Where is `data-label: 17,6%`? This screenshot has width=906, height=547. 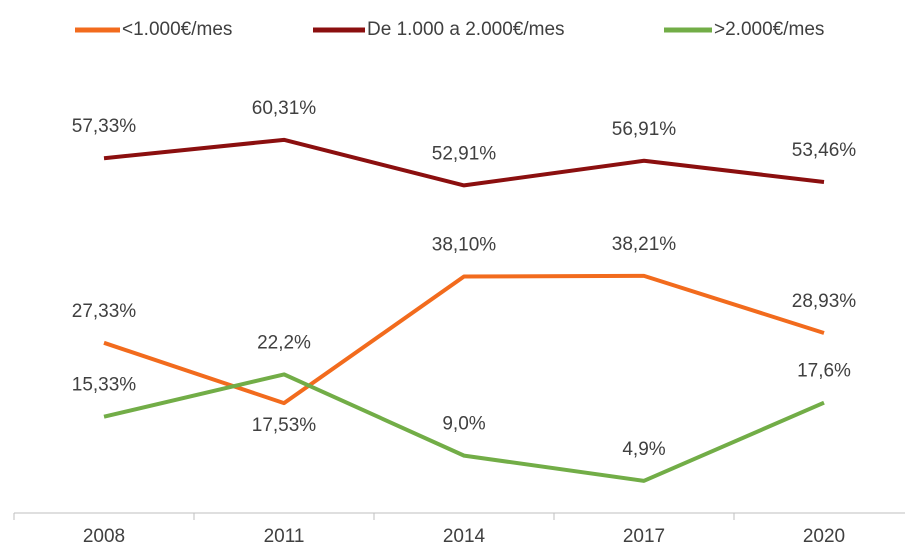
data-label: 17,6% is located at coordinates (824, 371).